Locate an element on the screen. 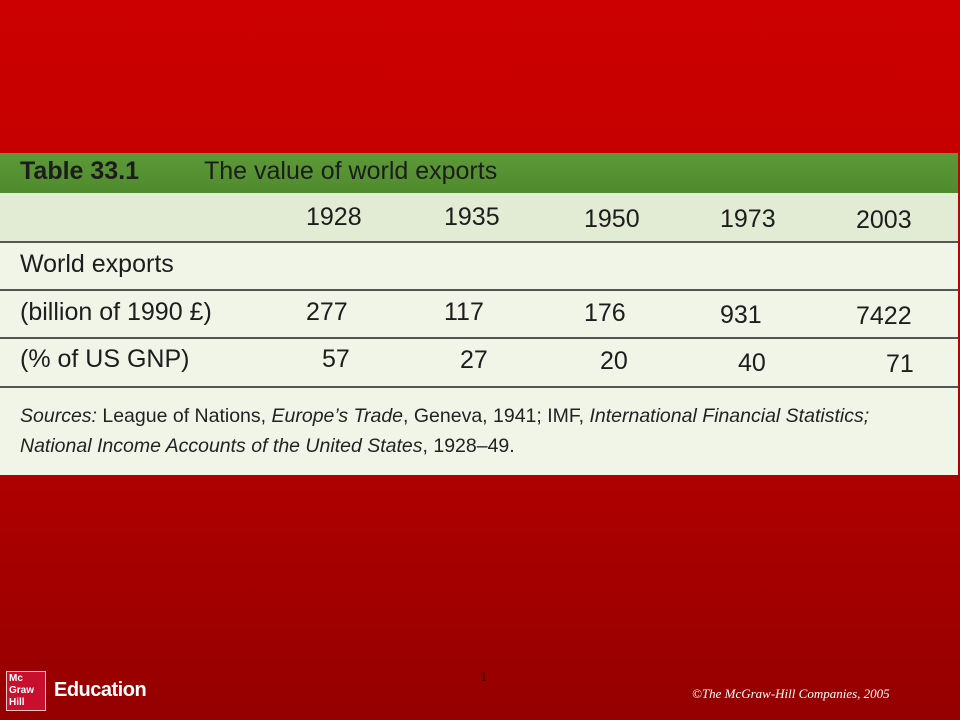  row-label: (billion of 1990 £) is located at coordinates (116, 312).